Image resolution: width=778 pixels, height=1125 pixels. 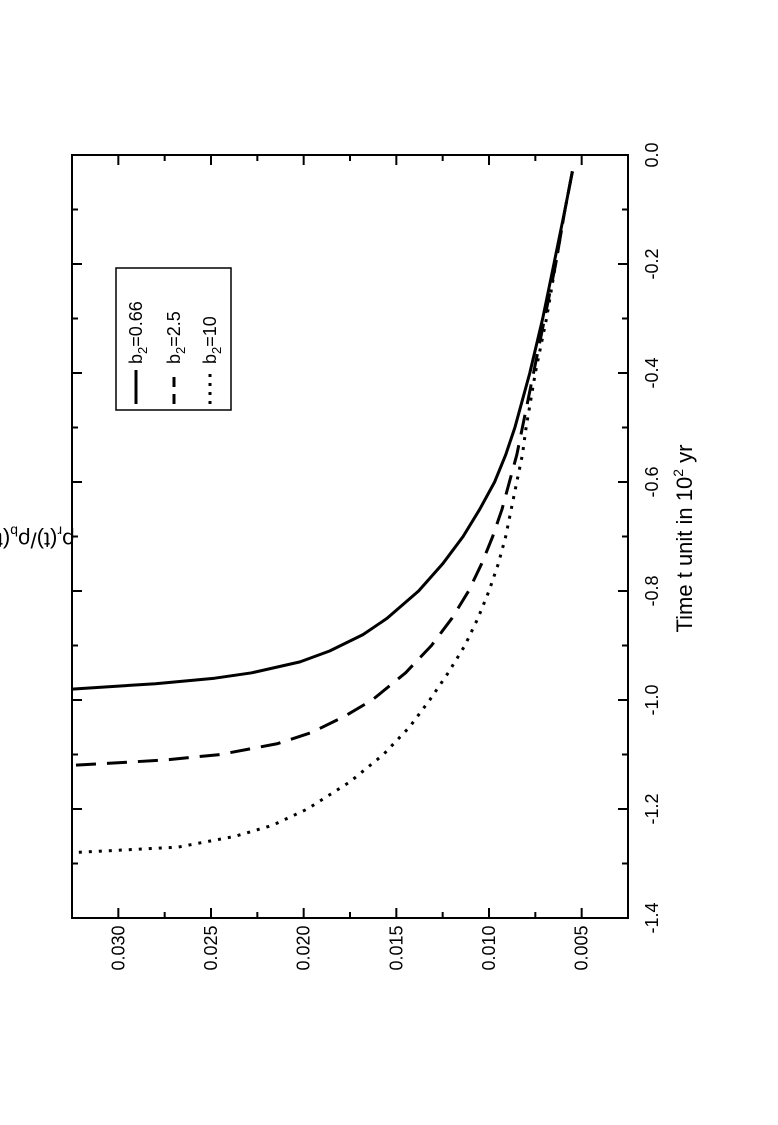 I want to click on x-axis-title-unit: yr, so click(x=684, y=457).